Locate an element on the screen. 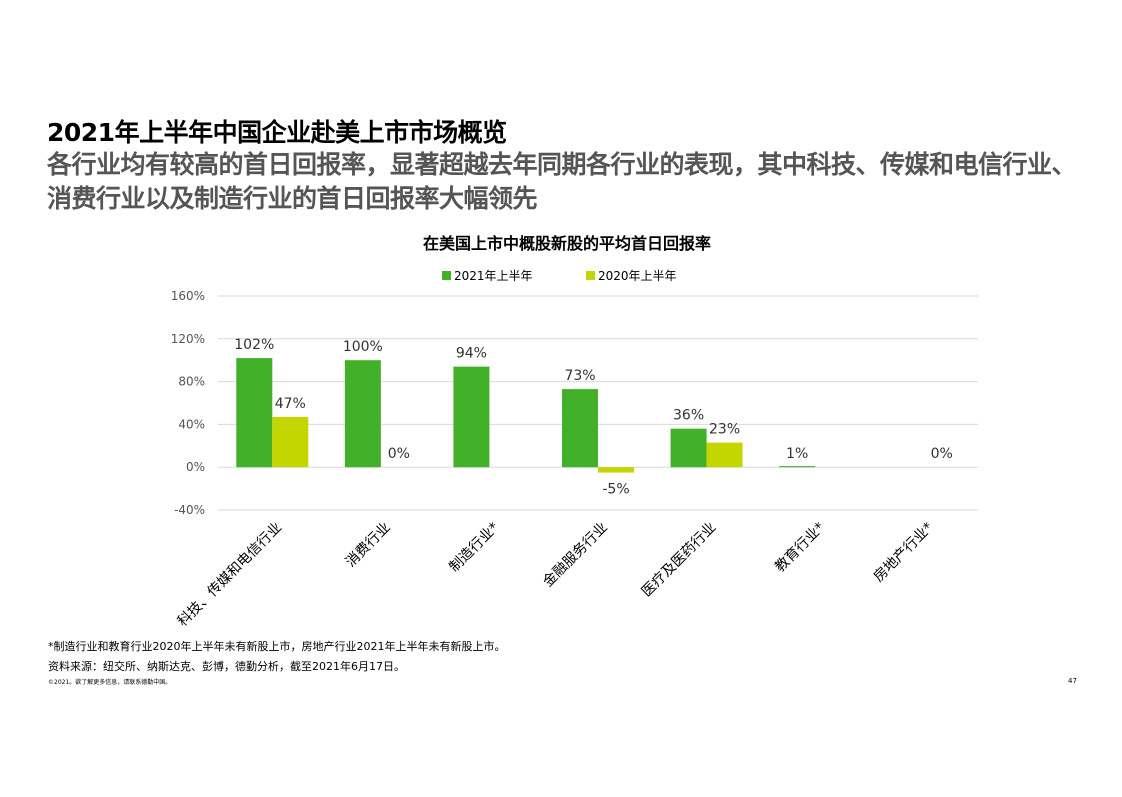  page-number: 47 is located at coordinates (1072, 681).